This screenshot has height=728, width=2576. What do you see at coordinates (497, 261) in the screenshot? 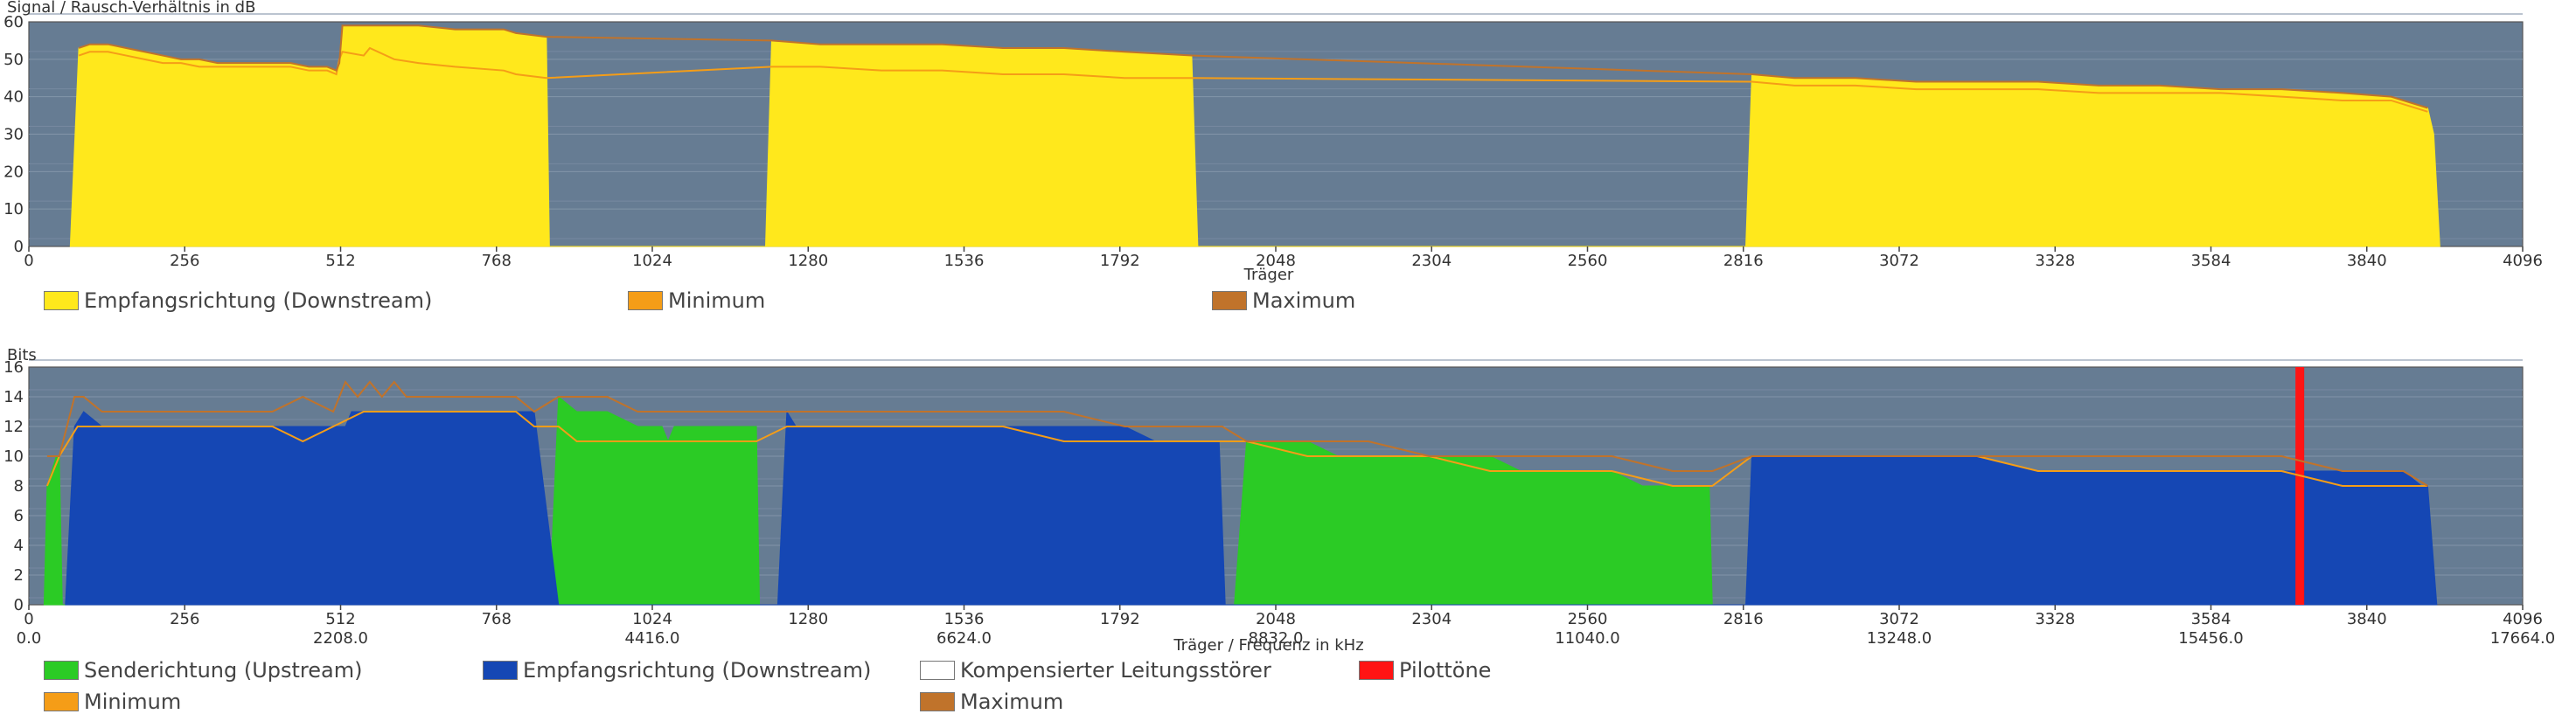
I see `chart1-xtick-label: 768` at bounding box center [497, 261].